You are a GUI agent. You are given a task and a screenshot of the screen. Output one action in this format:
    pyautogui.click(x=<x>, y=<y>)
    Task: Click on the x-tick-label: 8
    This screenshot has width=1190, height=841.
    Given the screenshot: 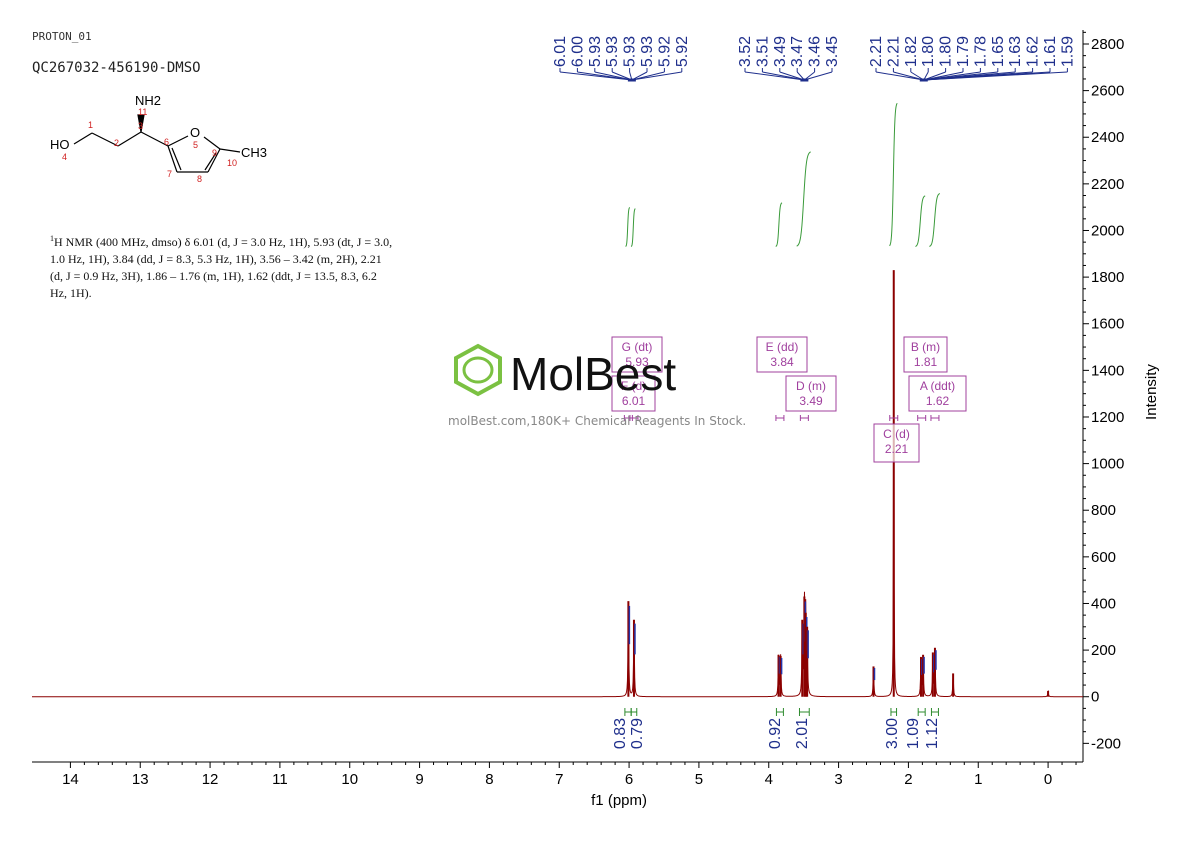 What is the action you would take?
    pyautogui.click(x=489, y=779)
    